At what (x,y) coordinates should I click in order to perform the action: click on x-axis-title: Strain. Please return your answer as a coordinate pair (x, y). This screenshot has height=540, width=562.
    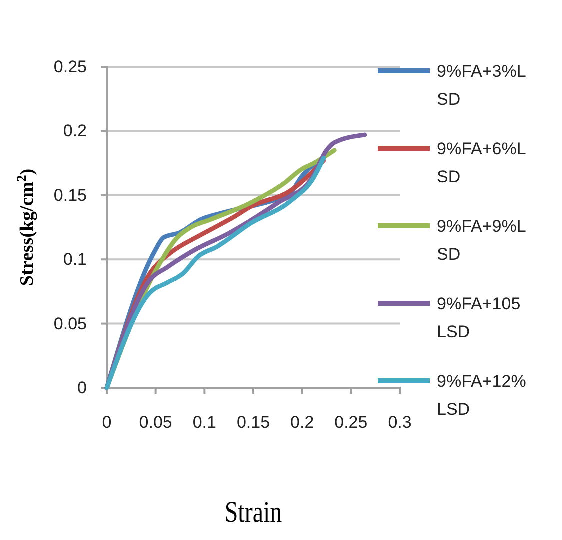
    Looking at the image, I should click on (253, 512).